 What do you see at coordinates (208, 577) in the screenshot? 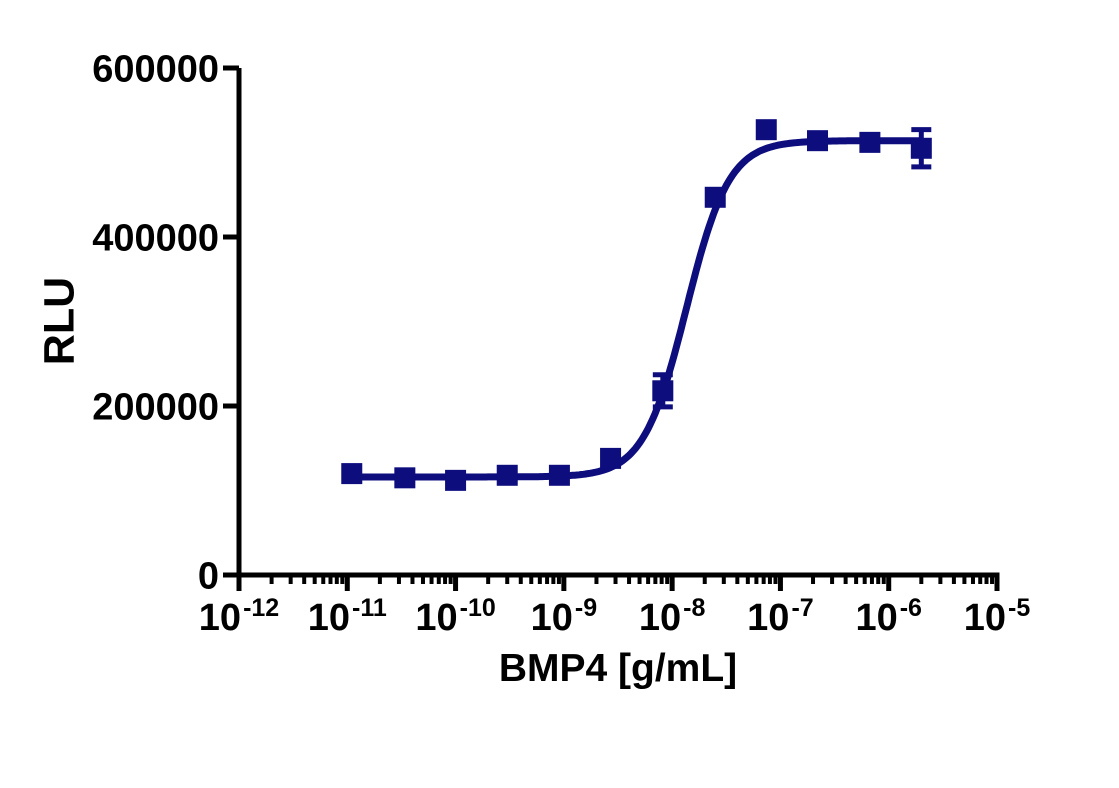
I see `y-tick-label: 0` at bounding box center [208, 577].